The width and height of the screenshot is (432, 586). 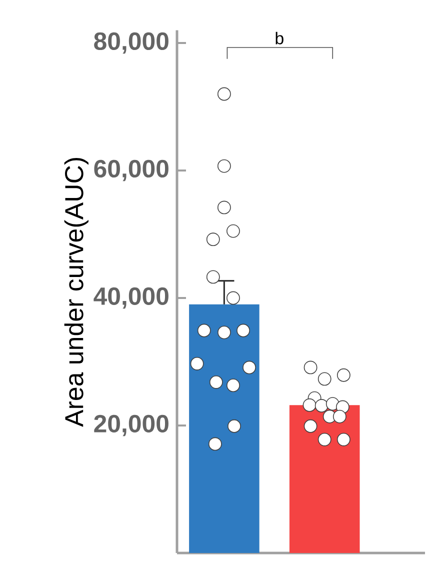 What do you see at coordinates (131, 43) in the screenshot?
I see `y-tick-label: 80,000` at bounding box center [131, 43].